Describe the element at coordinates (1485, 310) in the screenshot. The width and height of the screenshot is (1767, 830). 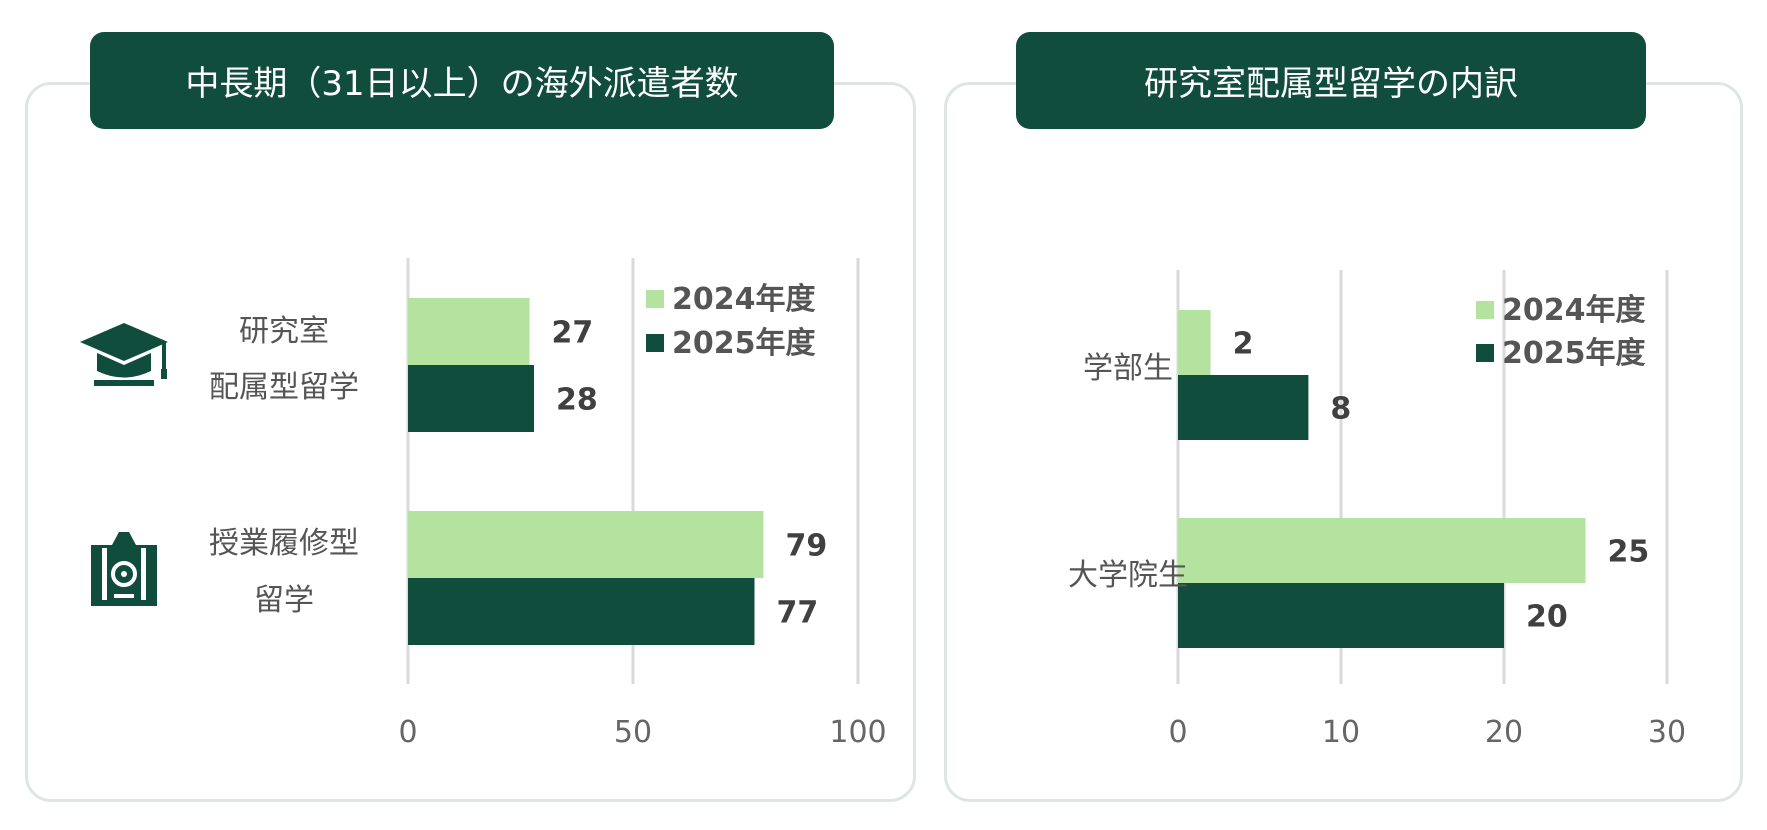
I see `right-legend-swatch-2024` at that location.